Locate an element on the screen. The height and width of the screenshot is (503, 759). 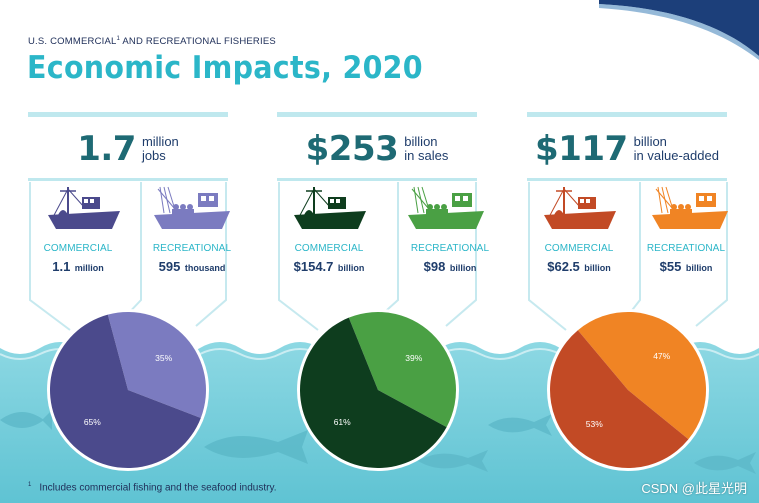
value-number: 595 is located at coordinates (169, 266).